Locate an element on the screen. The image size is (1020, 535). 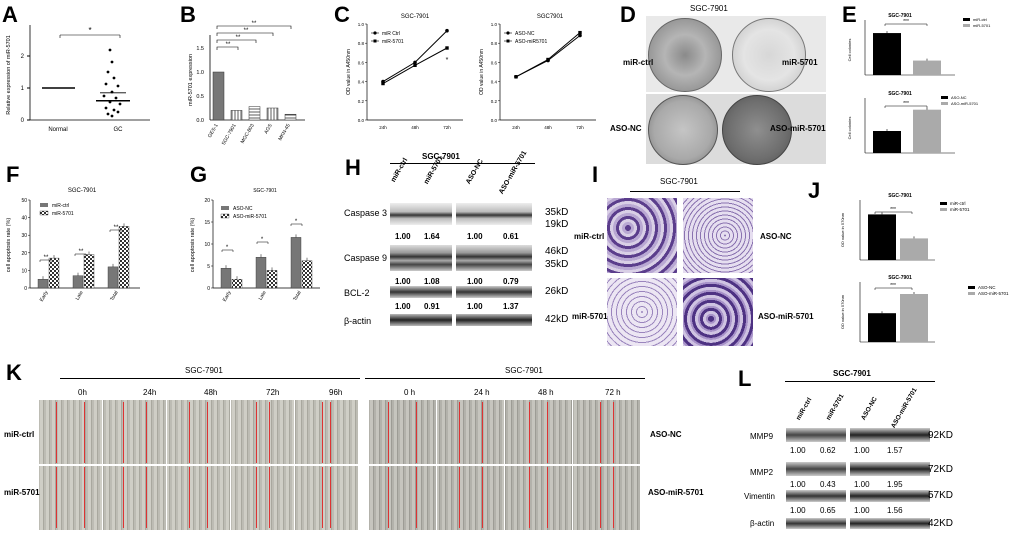
f-xlabels: Early Late Total is located at coordinates (79, 296).